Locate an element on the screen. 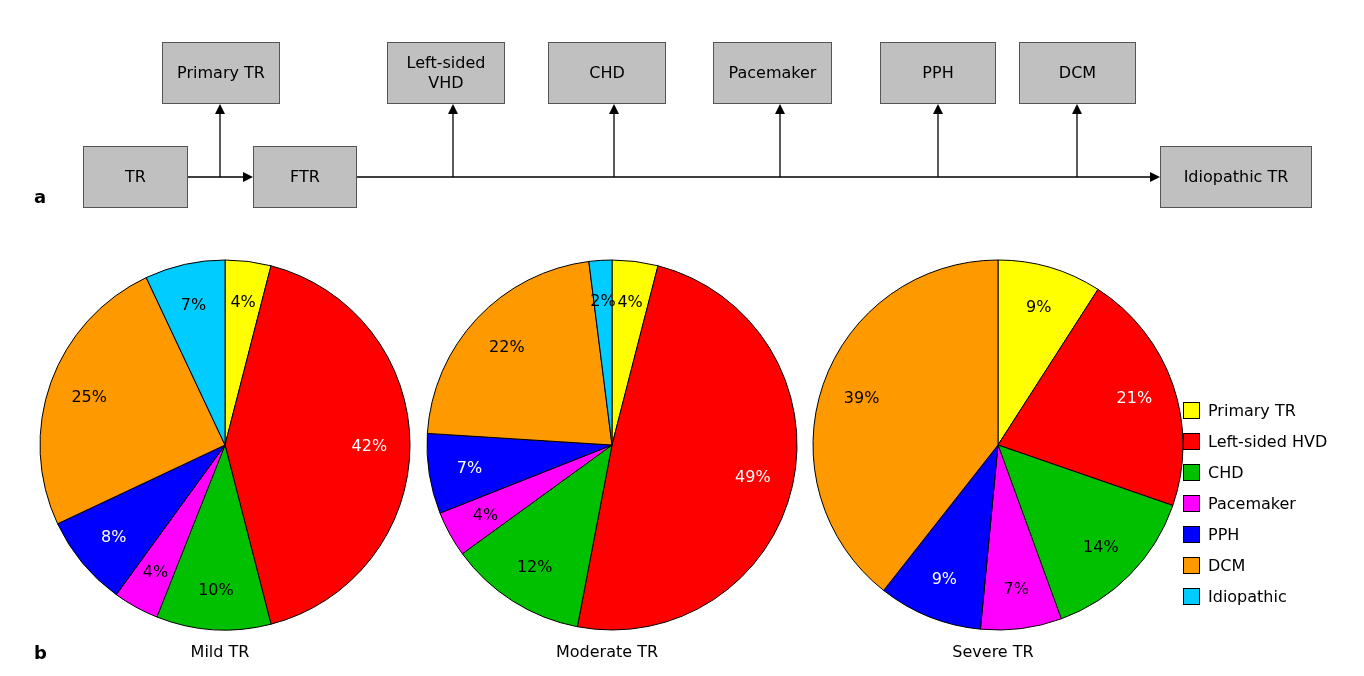  legend-label: DCM is located at coordinates (1227, 565).